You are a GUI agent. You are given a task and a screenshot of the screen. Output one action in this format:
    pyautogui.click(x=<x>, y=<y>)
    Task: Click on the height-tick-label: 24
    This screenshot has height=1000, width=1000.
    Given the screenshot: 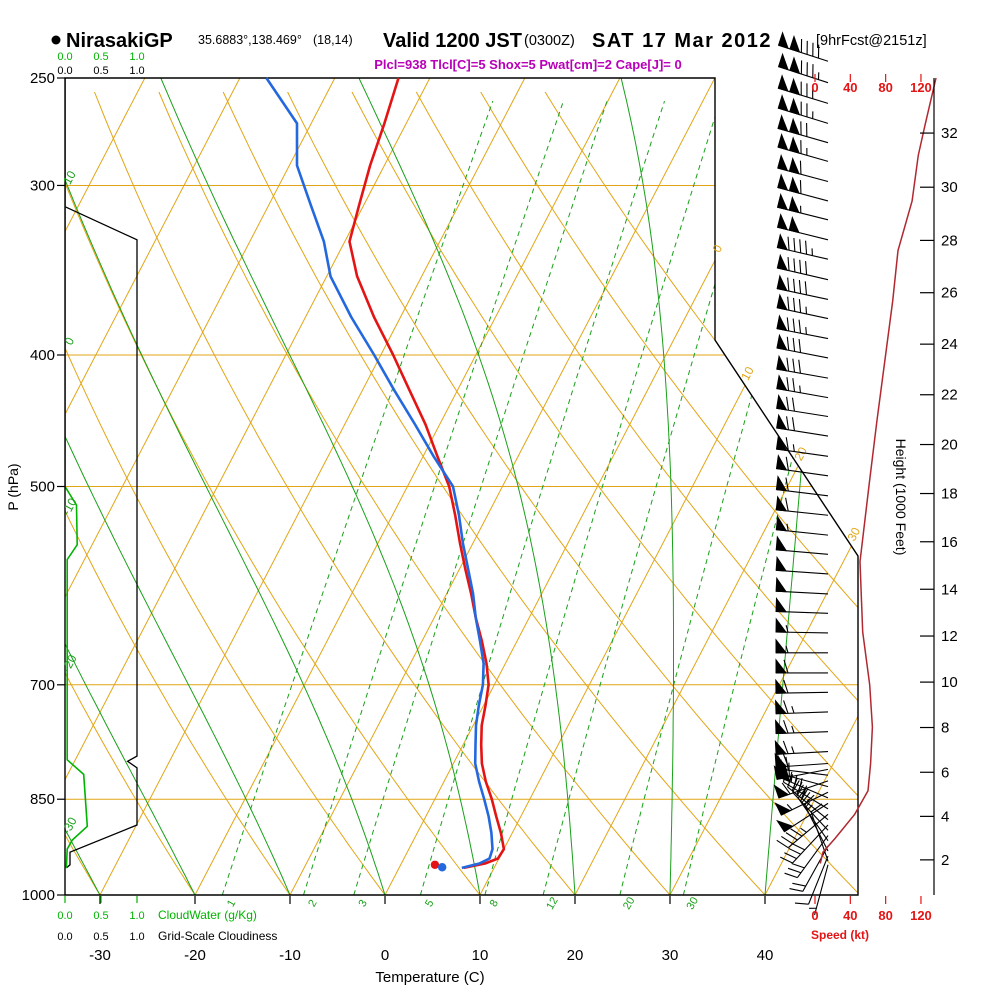 What is the action you would take?
    pyautogui.click(x=949, y=344)
    